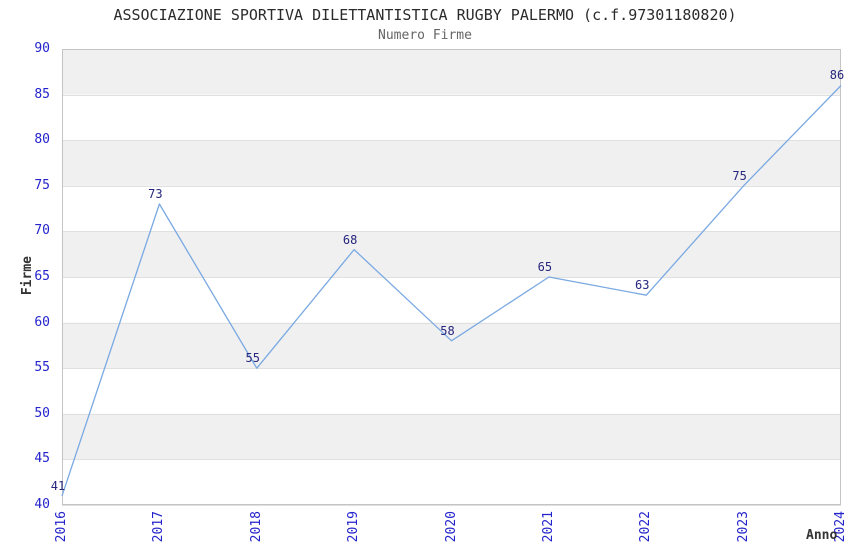 This screenshot has height=550, width=850. What do you see at coordinates (42, 459) in the screenshot?
I see `y-tick-label: 45` at bounding box center [42, 459].